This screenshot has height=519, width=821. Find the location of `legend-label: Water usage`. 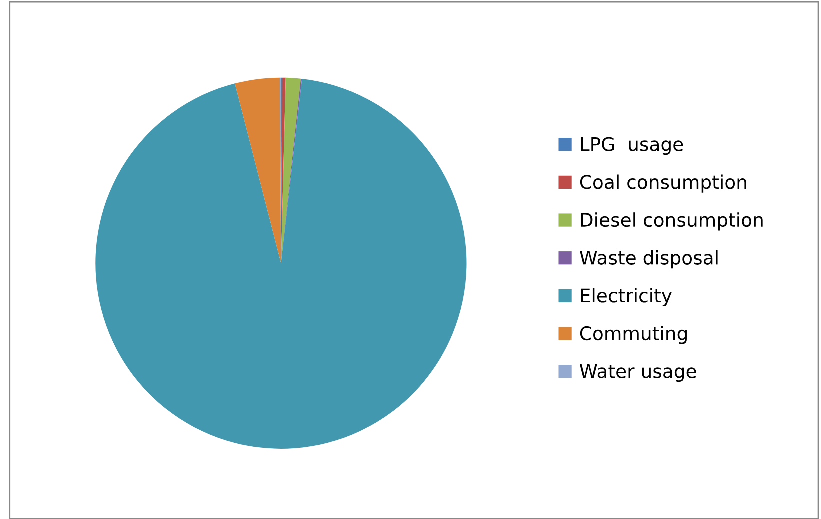

legend-label: Water usage is located at coordinates (638, 373).